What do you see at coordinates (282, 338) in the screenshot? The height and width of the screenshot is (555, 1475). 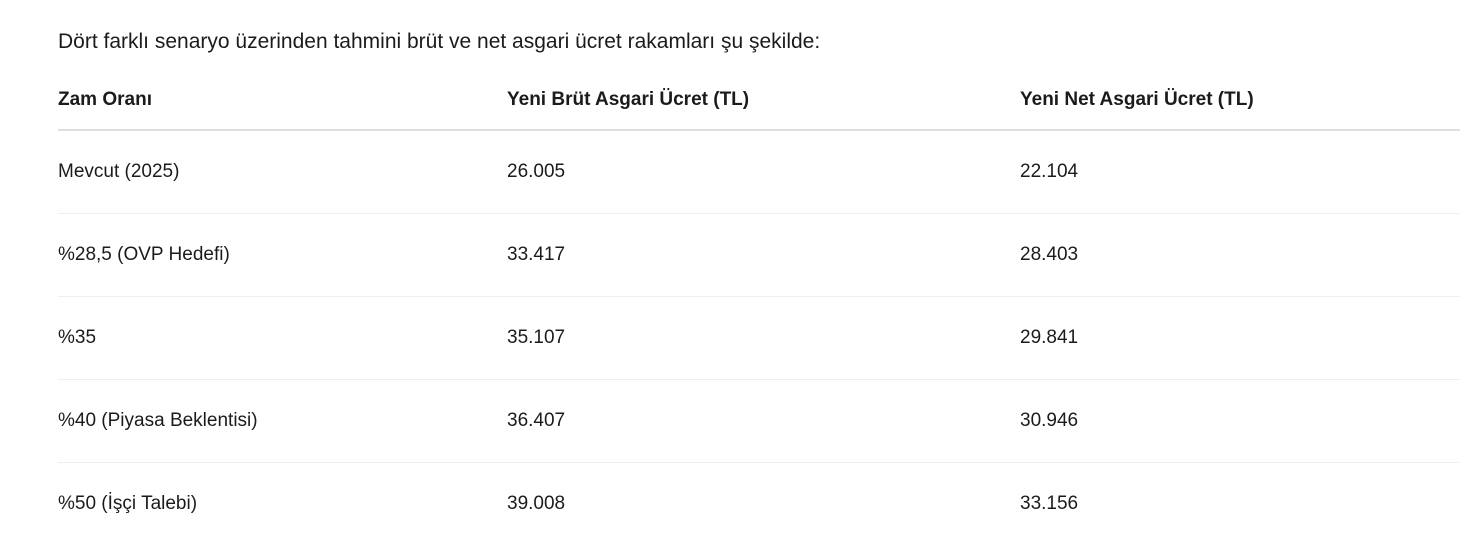 I see `cell-scenario: %35` at bounding box center [282, 338].